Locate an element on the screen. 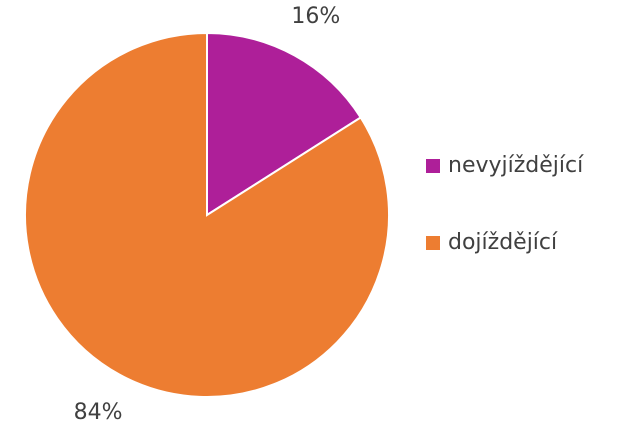  data-label: 16% is located at coordinates (315, 16).